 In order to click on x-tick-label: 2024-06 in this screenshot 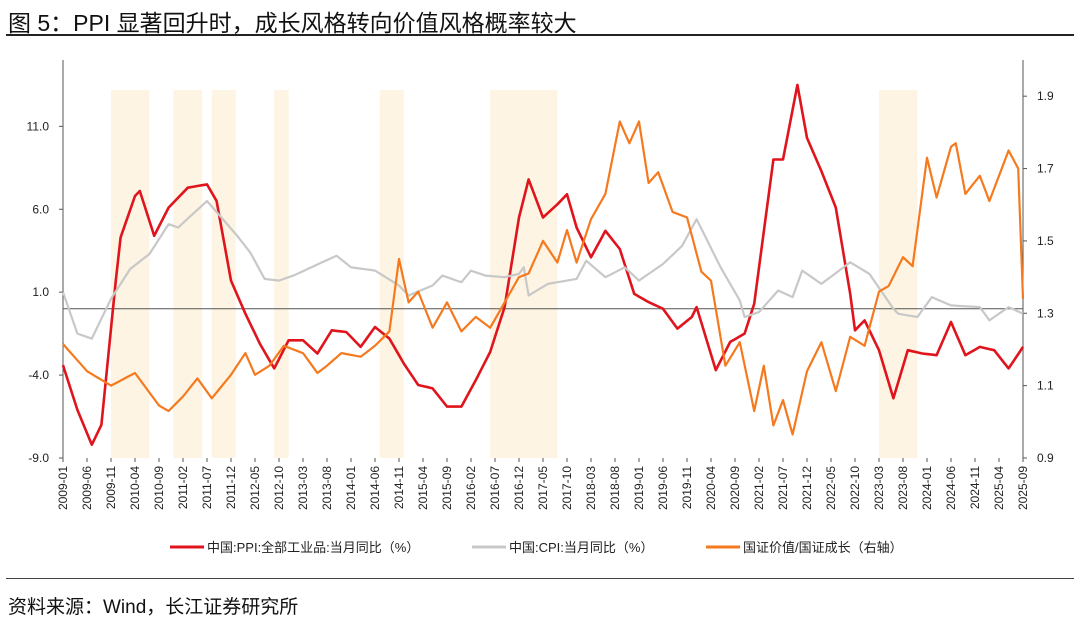, I will do `click(951, 488)`.